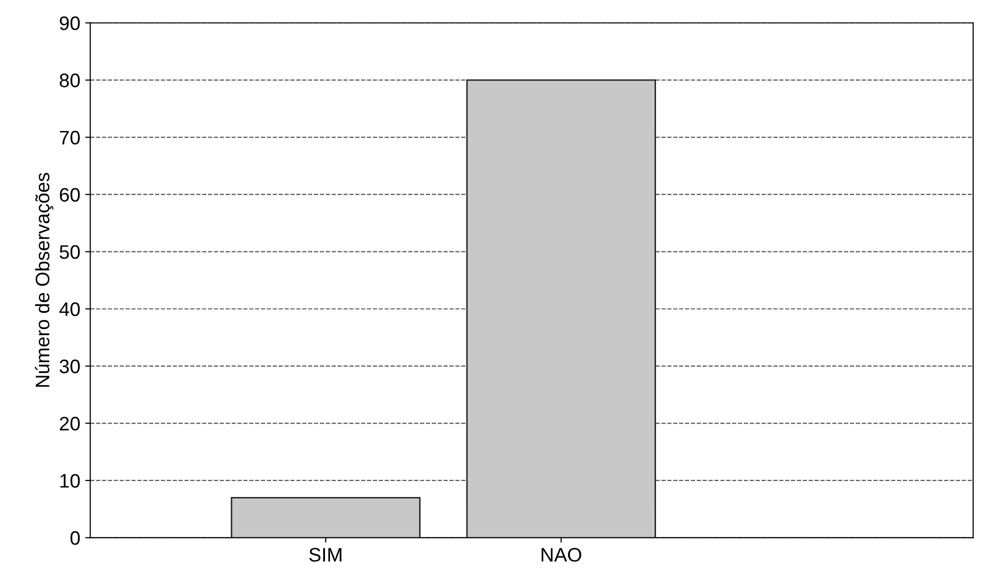  Describe the element at coordinates (70, 23) in the screenshot. I see `y-tick-label: 90` at that location.